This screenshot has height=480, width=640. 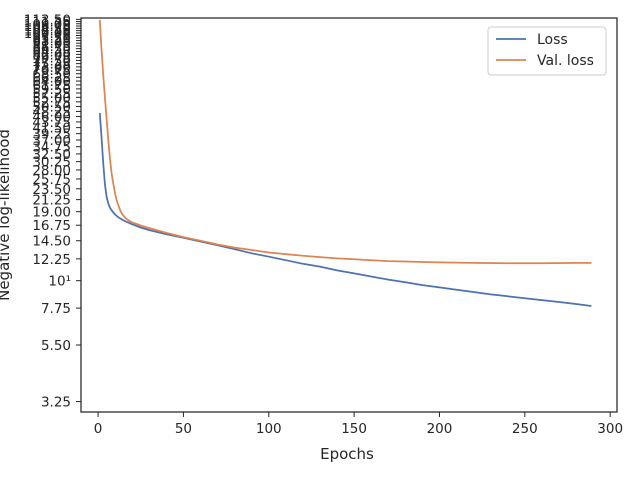 What do you see at coordinates (51, 118) in the screenshot?
I see `y-tick-label: 46.00` at bounding box center [51, 118].